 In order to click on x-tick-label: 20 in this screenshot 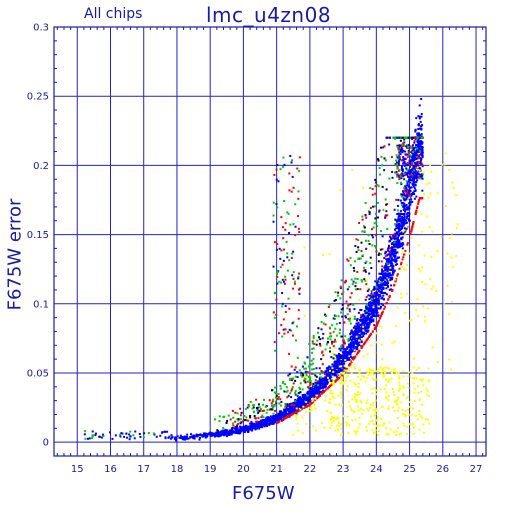, I will do `click(243, 469)`.